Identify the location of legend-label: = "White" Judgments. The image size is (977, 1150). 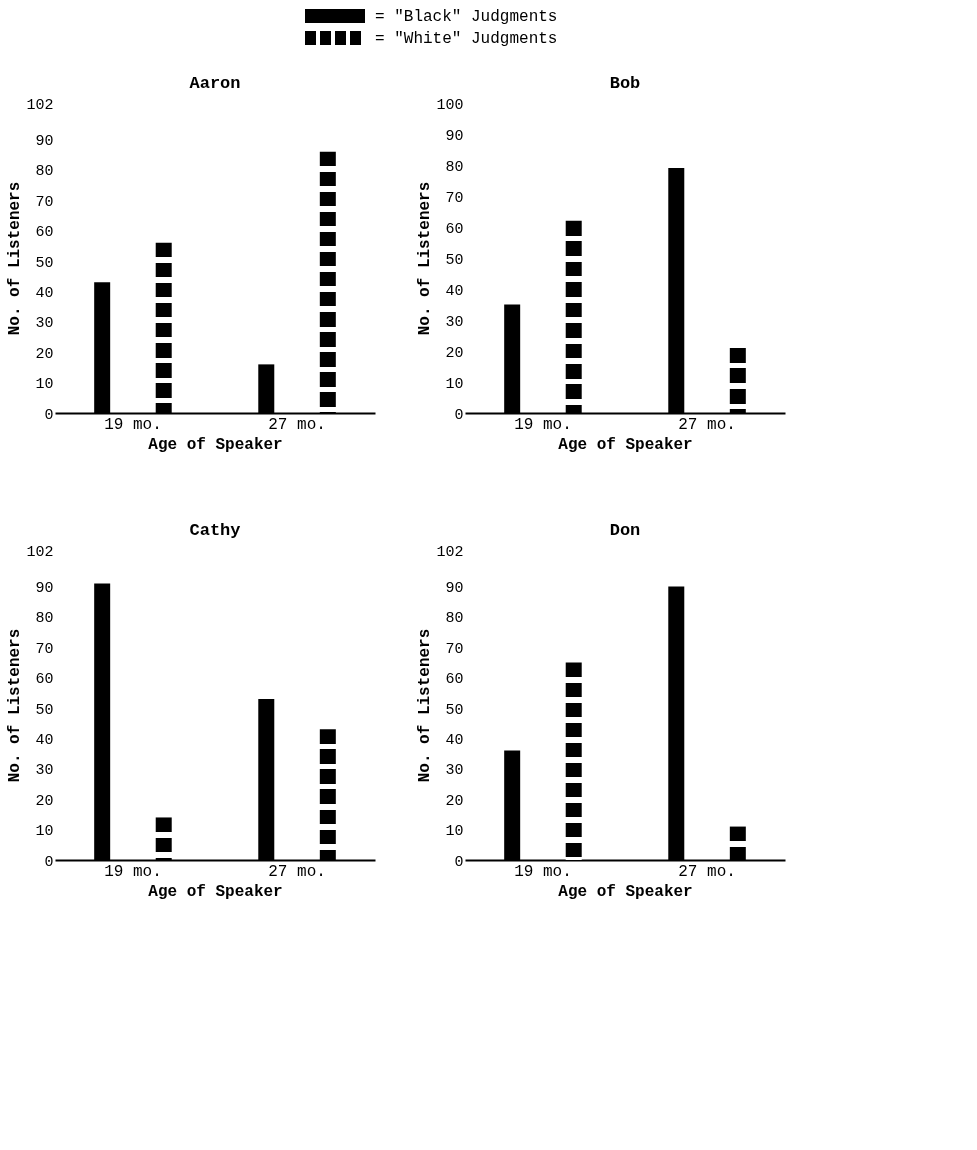
(466, 39).